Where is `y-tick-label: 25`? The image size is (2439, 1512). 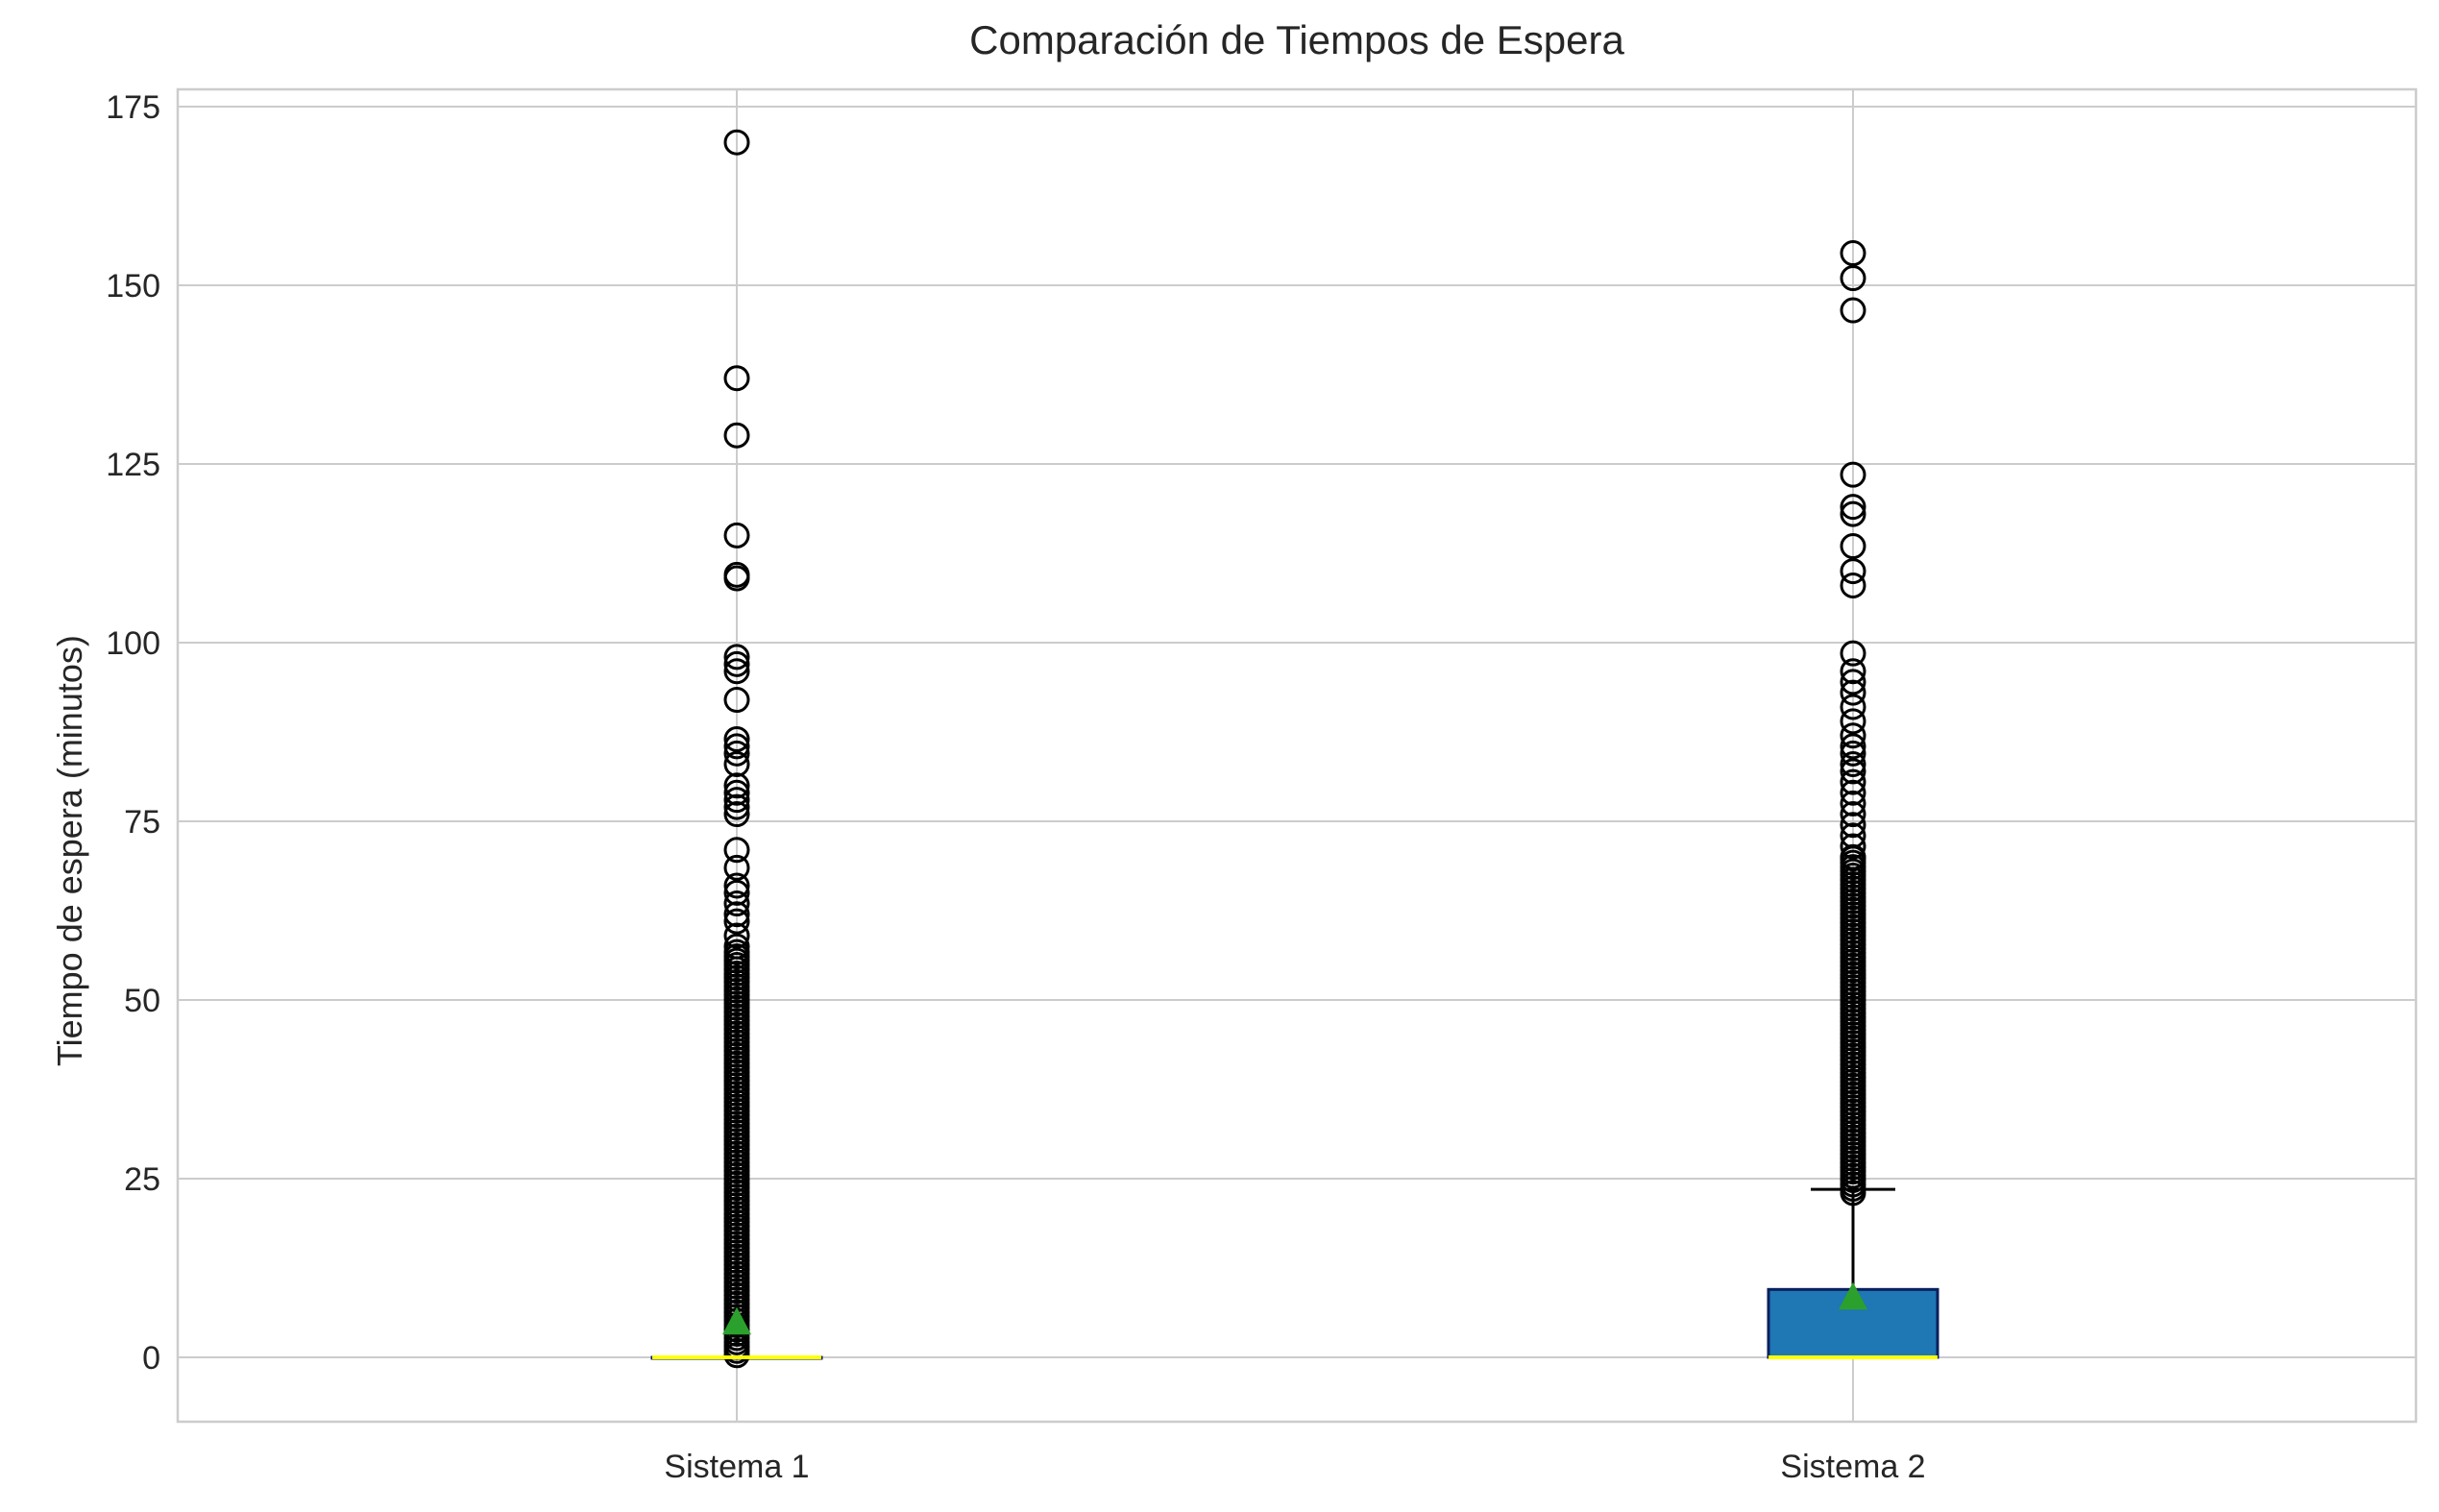
y-tick-label: 25 is located at coordinates (142, 1179).